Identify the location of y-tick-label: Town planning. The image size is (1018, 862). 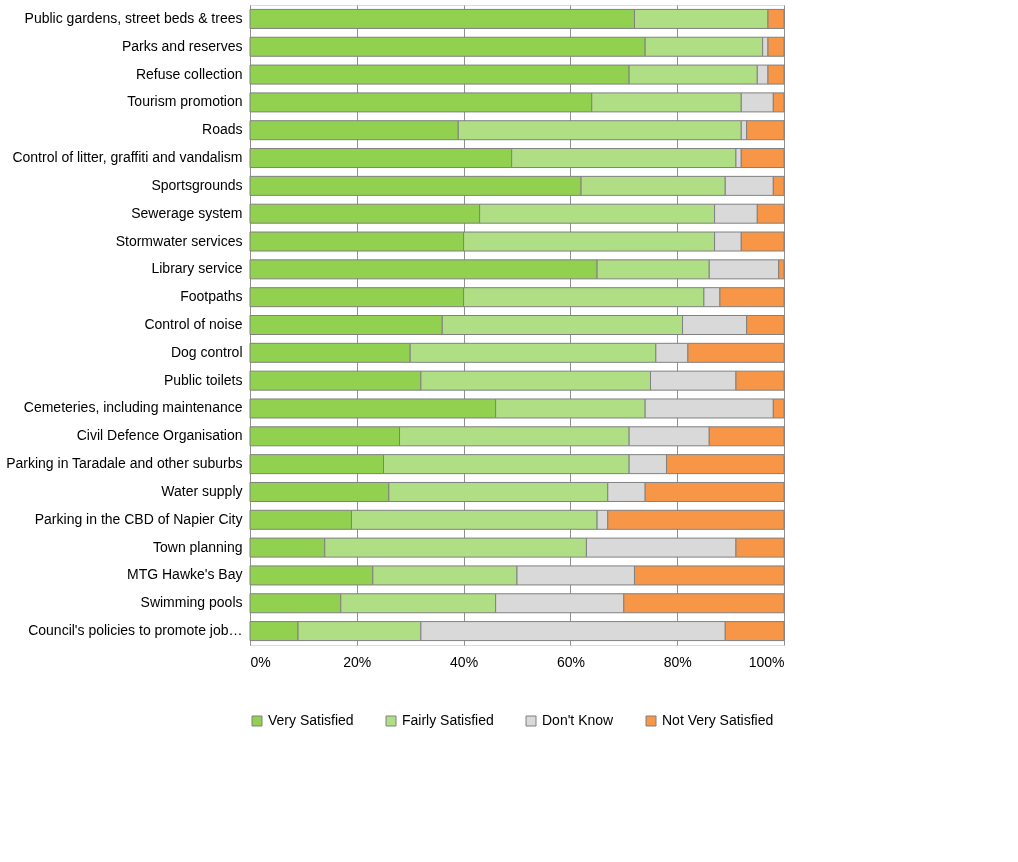
(197, 546).